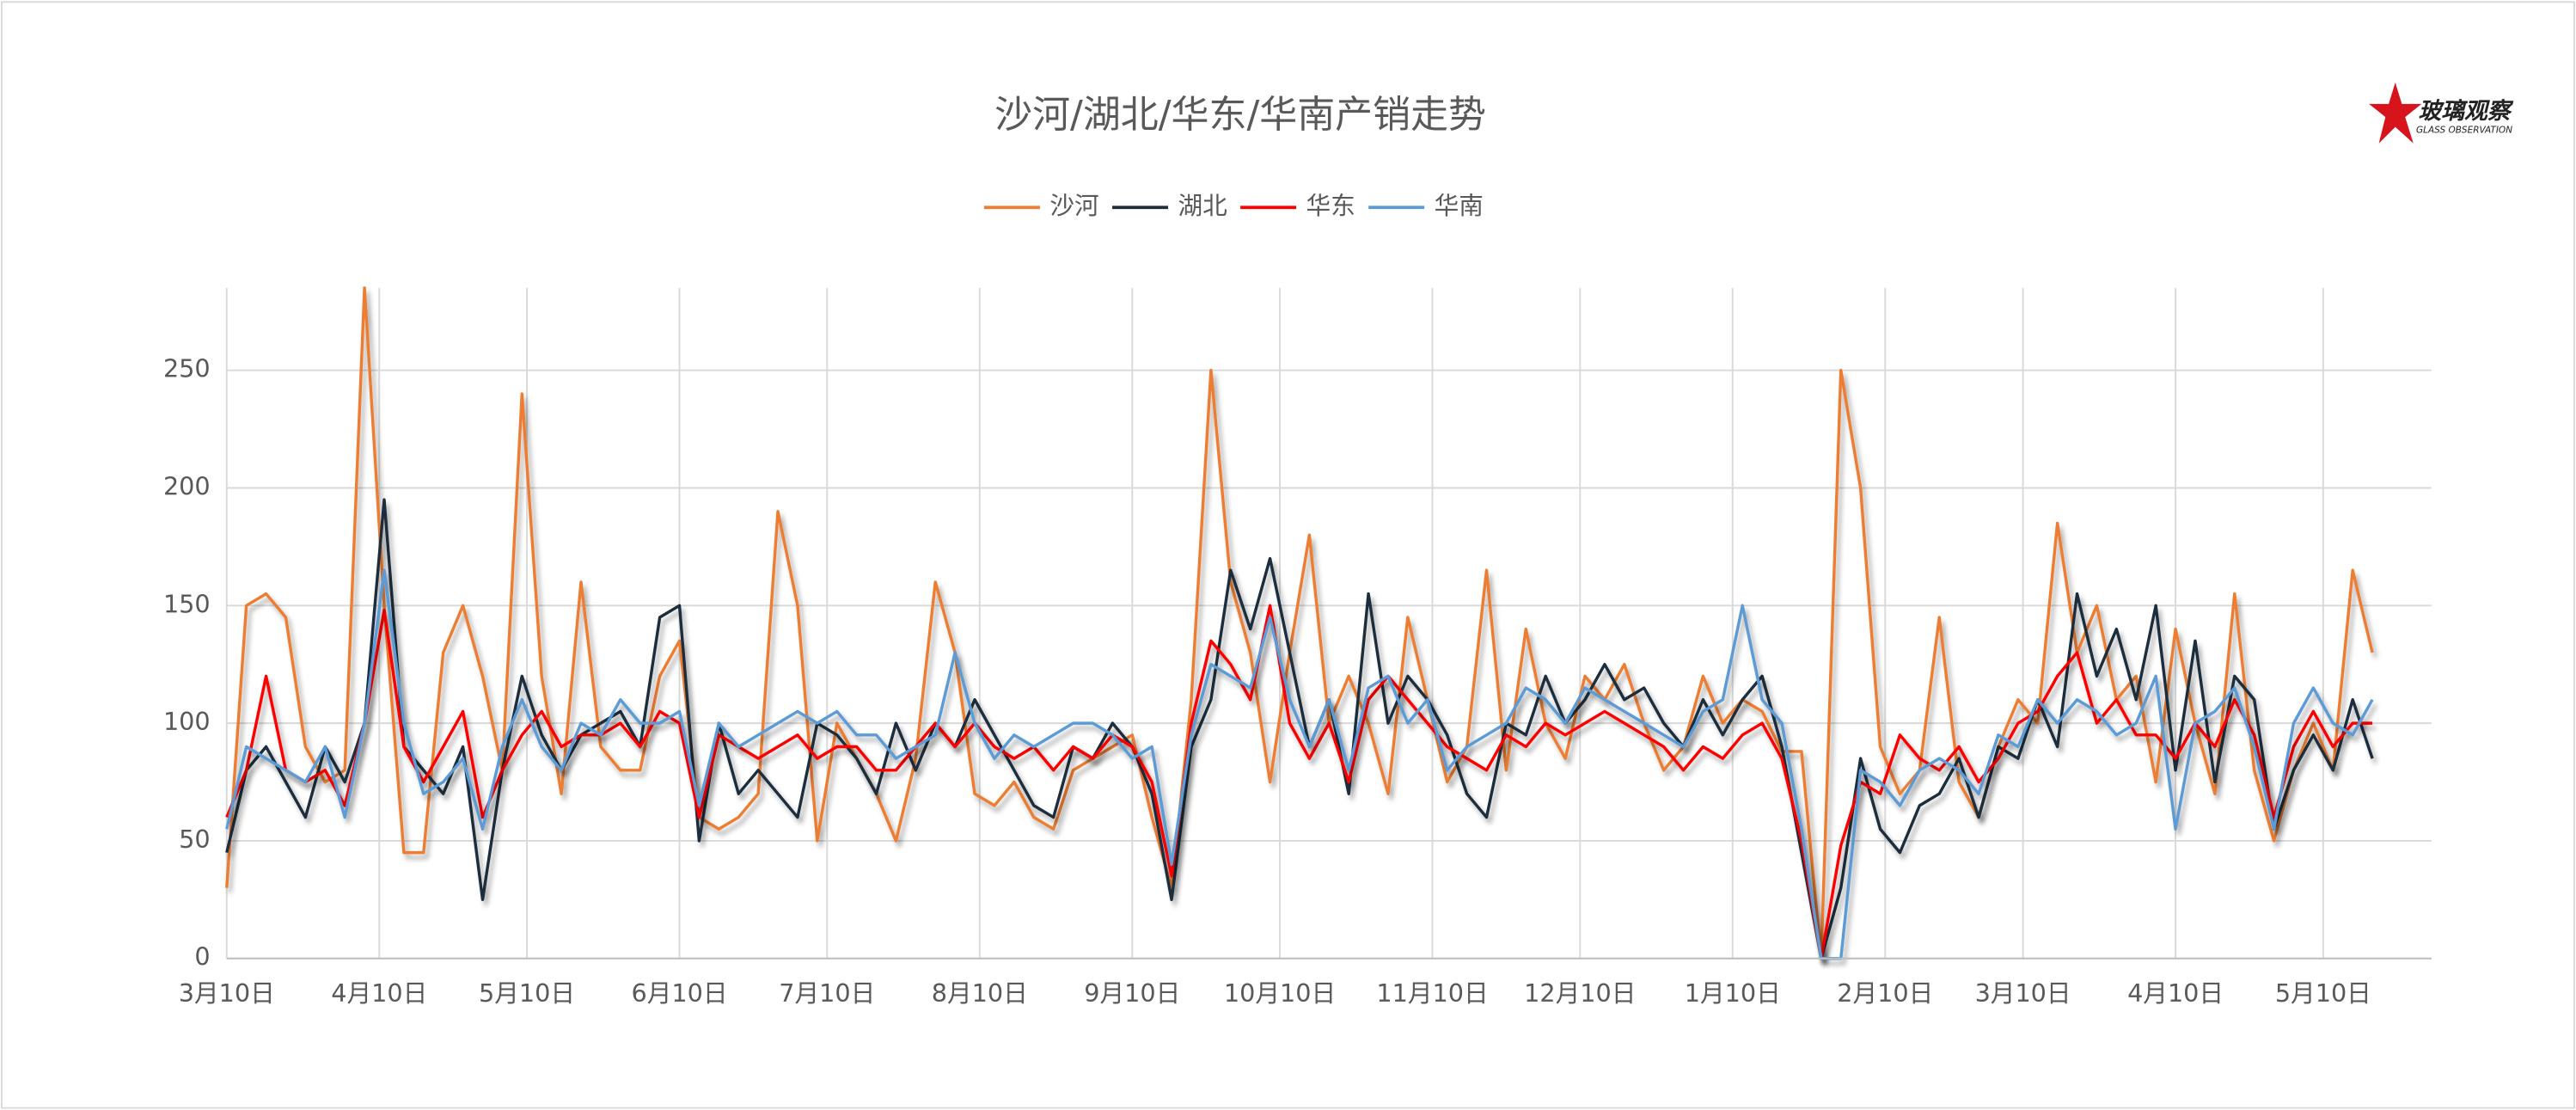  I want to click on y-tick-label: 100, so click(187, 722).